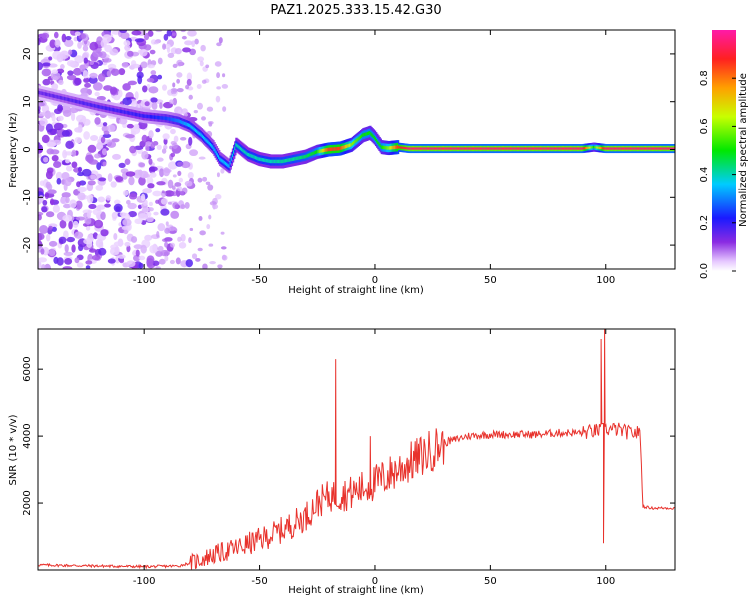 Image resolution: width=750 pixels, height=600 pixels. I want to click on x-tick-label: 0, so click(375, 280).